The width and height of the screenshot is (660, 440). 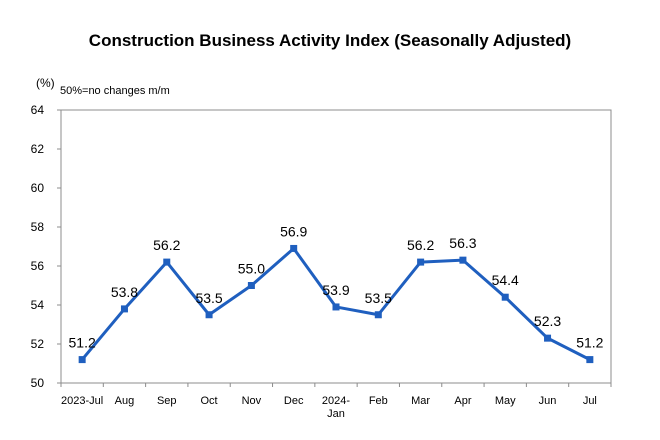 What do you see at coordinates (38, 188) in the screenshot?
I see `y-tick-label: 60` at bounding box center [38, 188].